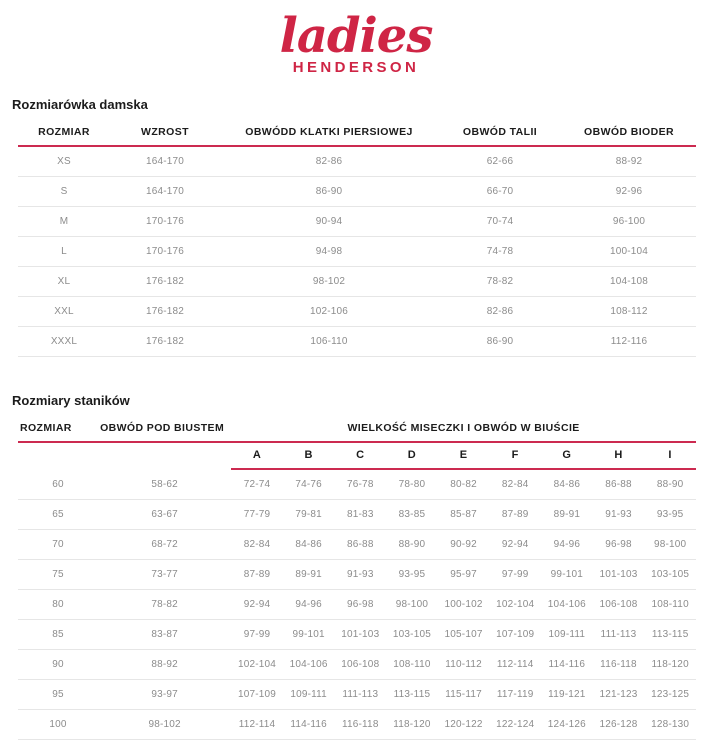 This screenshot has width=712, height=750. I want to click on col-header-cup-b: B, so click(308, 456).